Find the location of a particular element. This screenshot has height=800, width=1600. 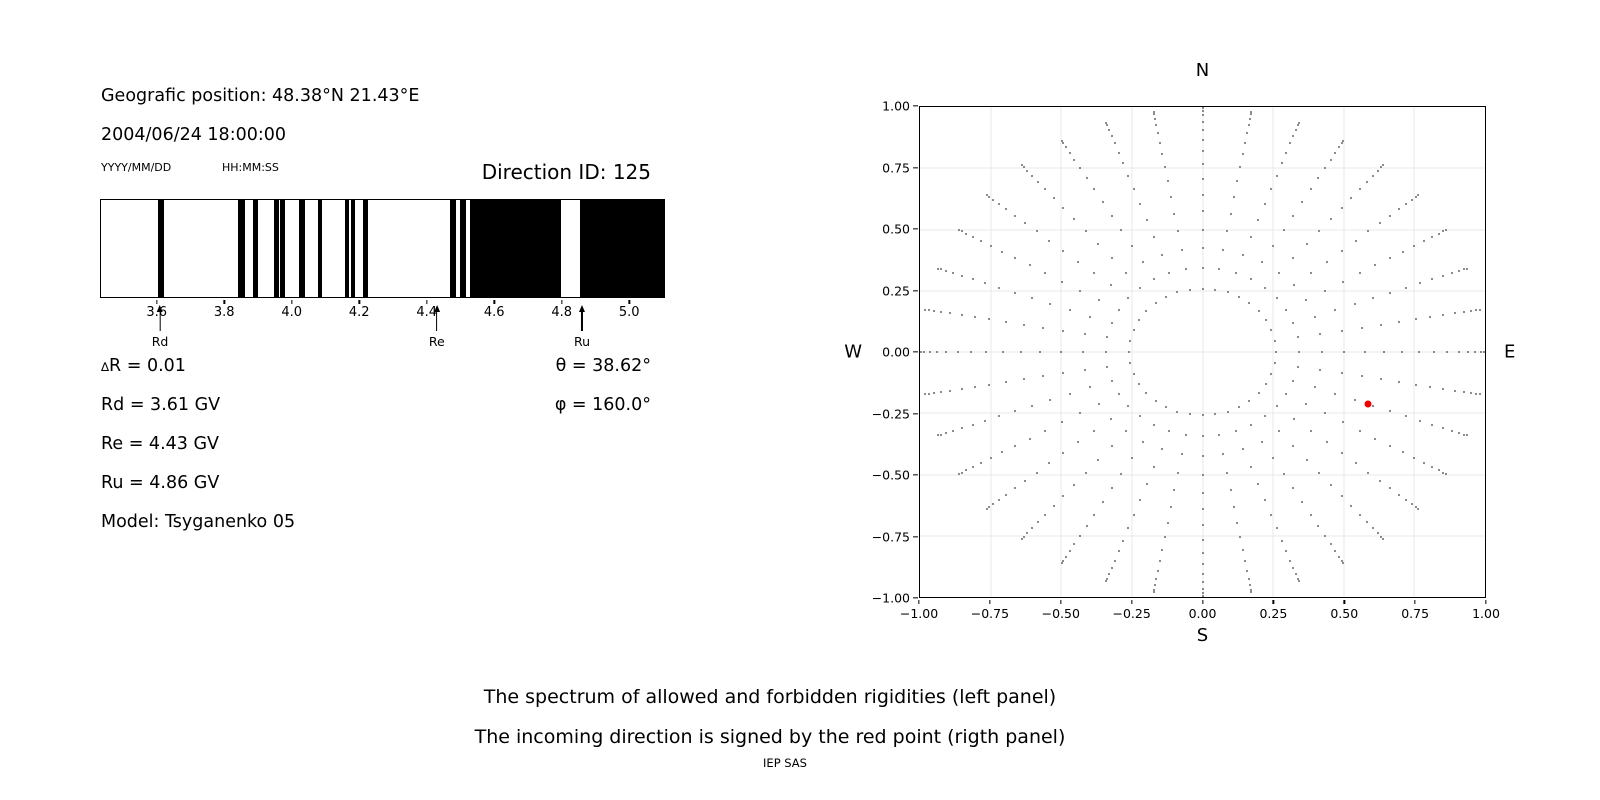

arrow-shaft is located at coordinates (437, 321).